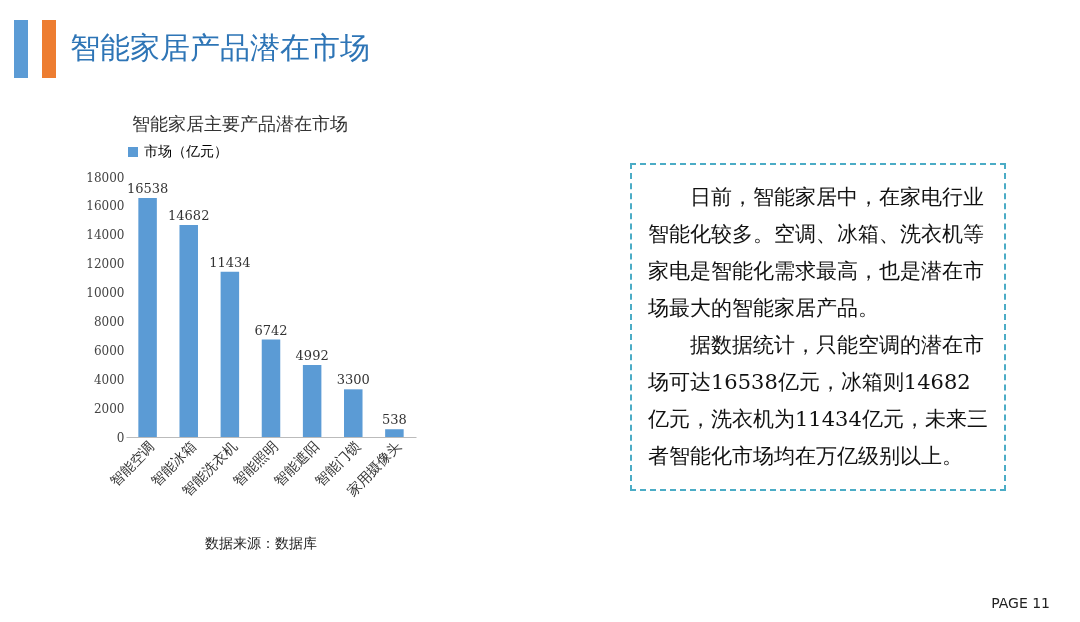 This screenshot has height=622, width=1080. I want to click on data-label: 538, so click(394, 420).